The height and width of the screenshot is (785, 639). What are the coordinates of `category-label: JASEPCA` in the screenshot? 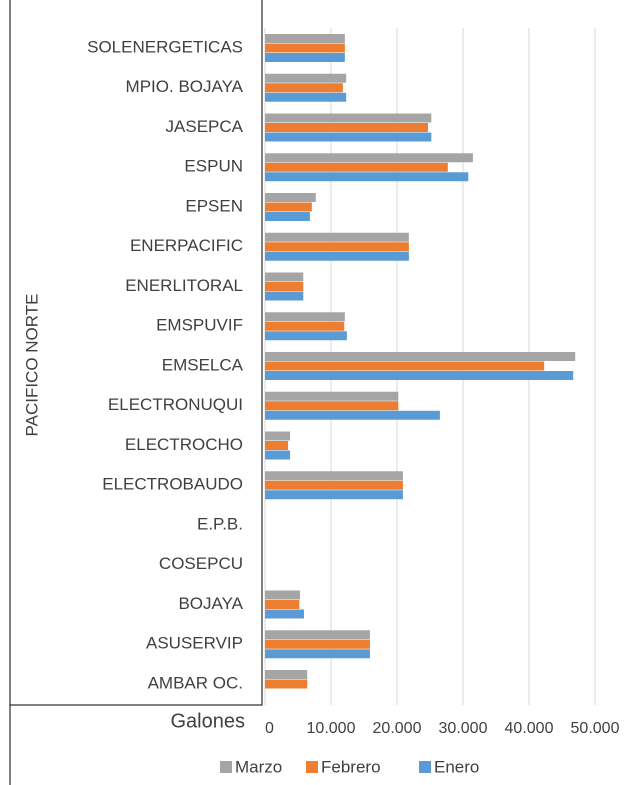 It's located at (205, 126).